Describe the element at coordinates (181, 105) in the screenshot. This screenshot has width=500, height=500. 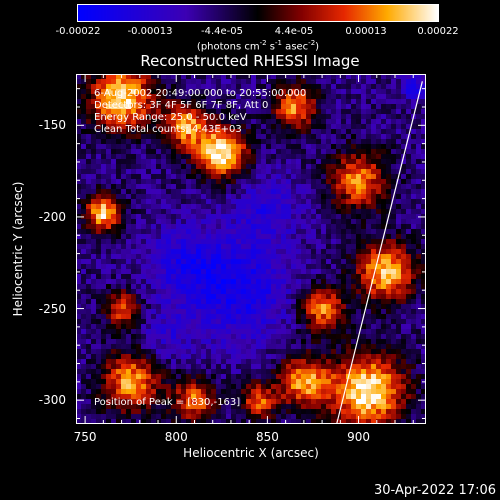
I see `info-detectors: Detectors: 3F 4F 5F 6F 7F 8F, Att 0` at that location.